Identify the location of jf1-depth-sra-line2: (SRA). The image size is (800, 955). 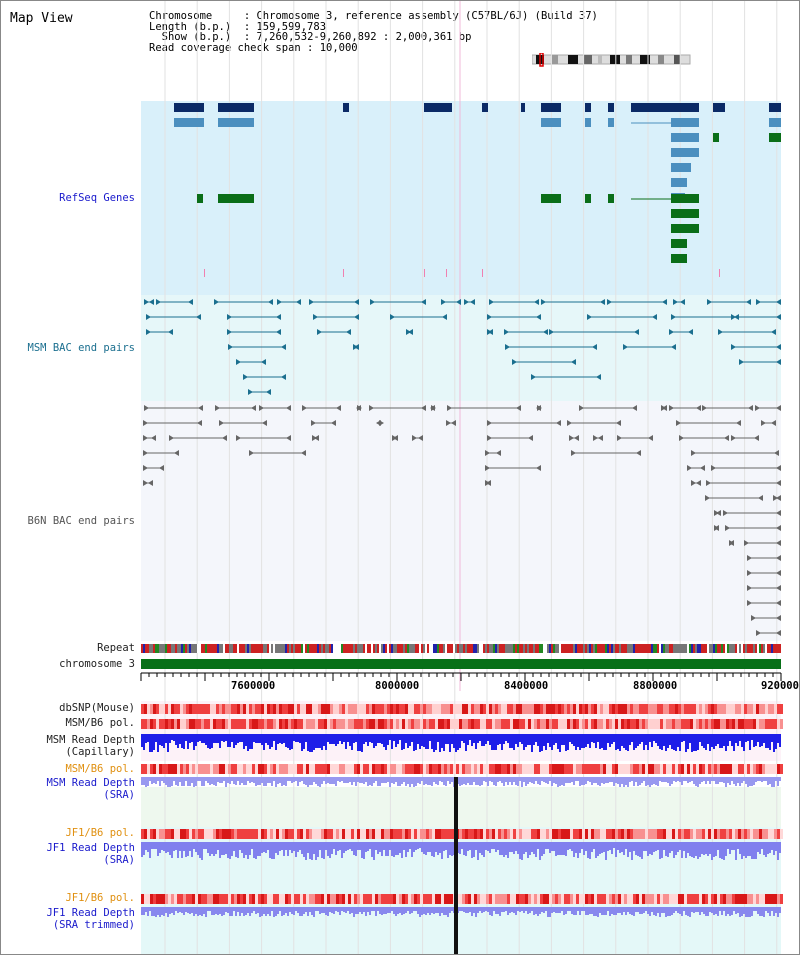
(119, 860).